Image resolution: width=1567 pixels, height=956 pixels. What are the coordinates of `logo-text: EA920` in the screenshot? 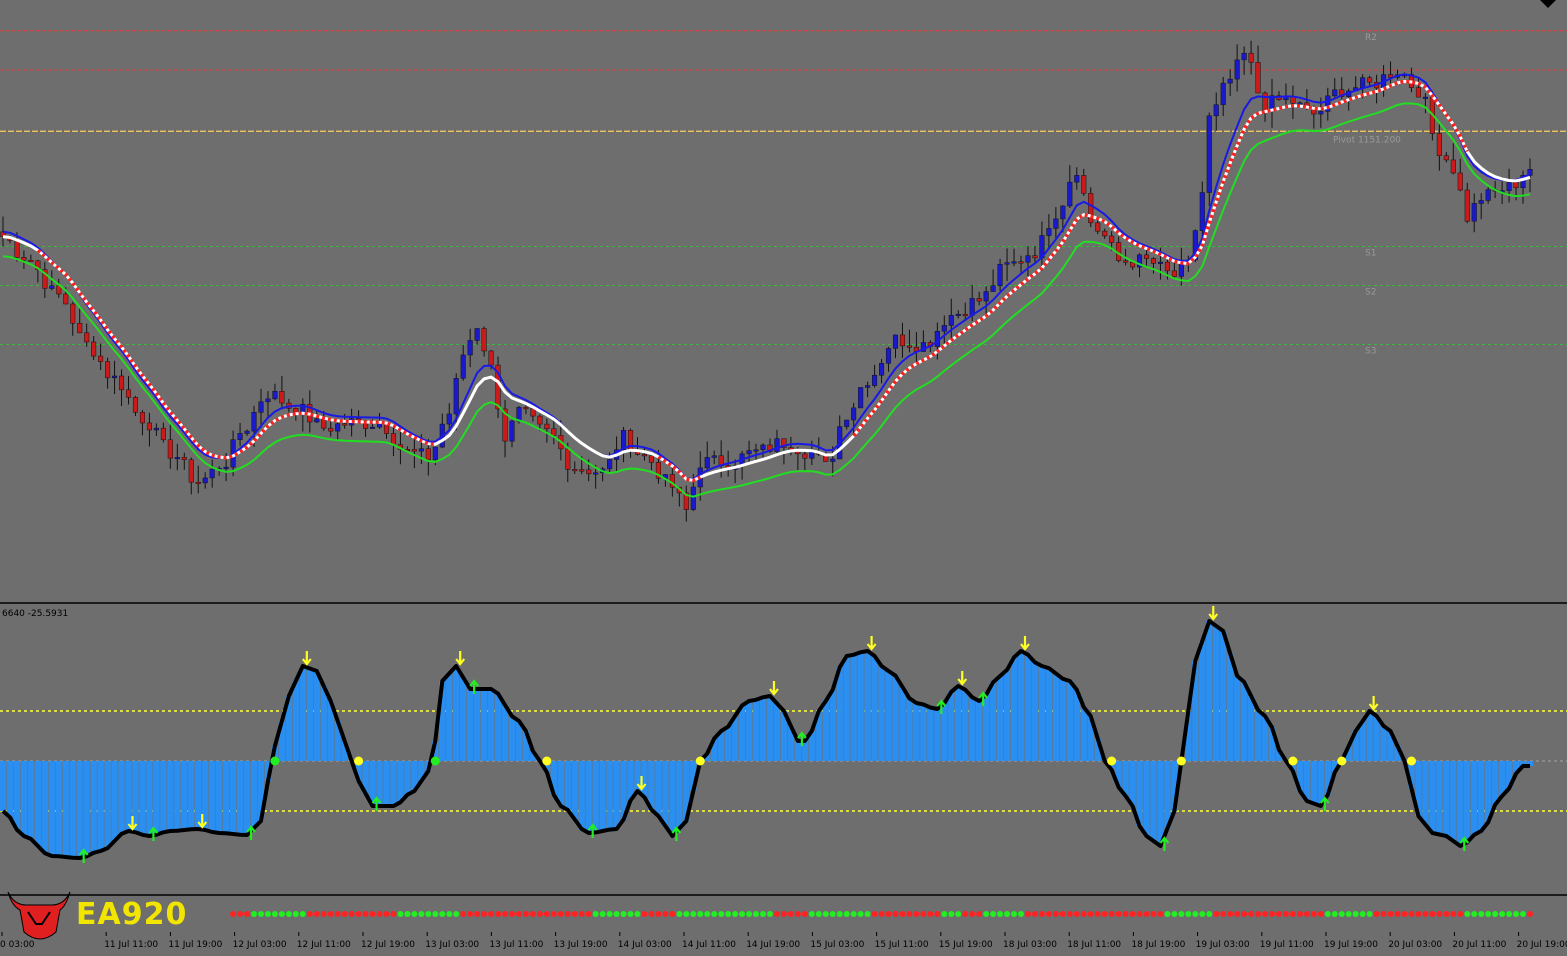 It's located at (131, 914).